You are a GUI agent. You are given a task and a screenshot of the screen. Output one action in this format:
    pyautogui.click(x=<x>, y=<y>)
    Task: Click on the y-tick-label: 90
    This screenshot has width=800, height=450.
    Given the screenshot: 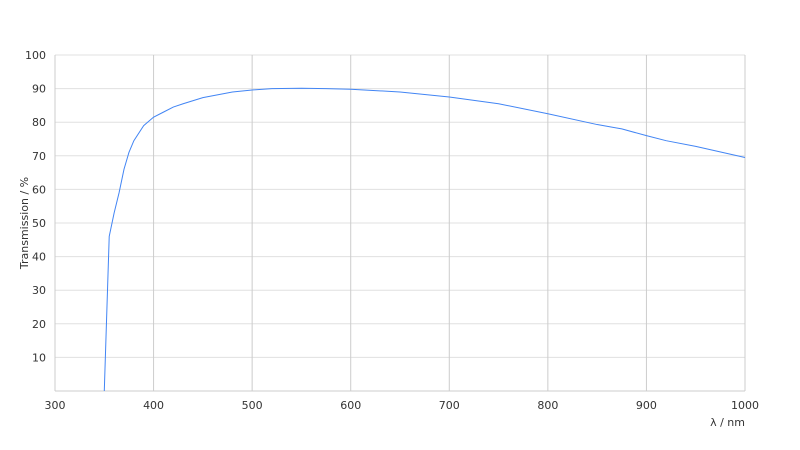 What is the action you would take?
    pyautogui.click(x=39, y=89)
    